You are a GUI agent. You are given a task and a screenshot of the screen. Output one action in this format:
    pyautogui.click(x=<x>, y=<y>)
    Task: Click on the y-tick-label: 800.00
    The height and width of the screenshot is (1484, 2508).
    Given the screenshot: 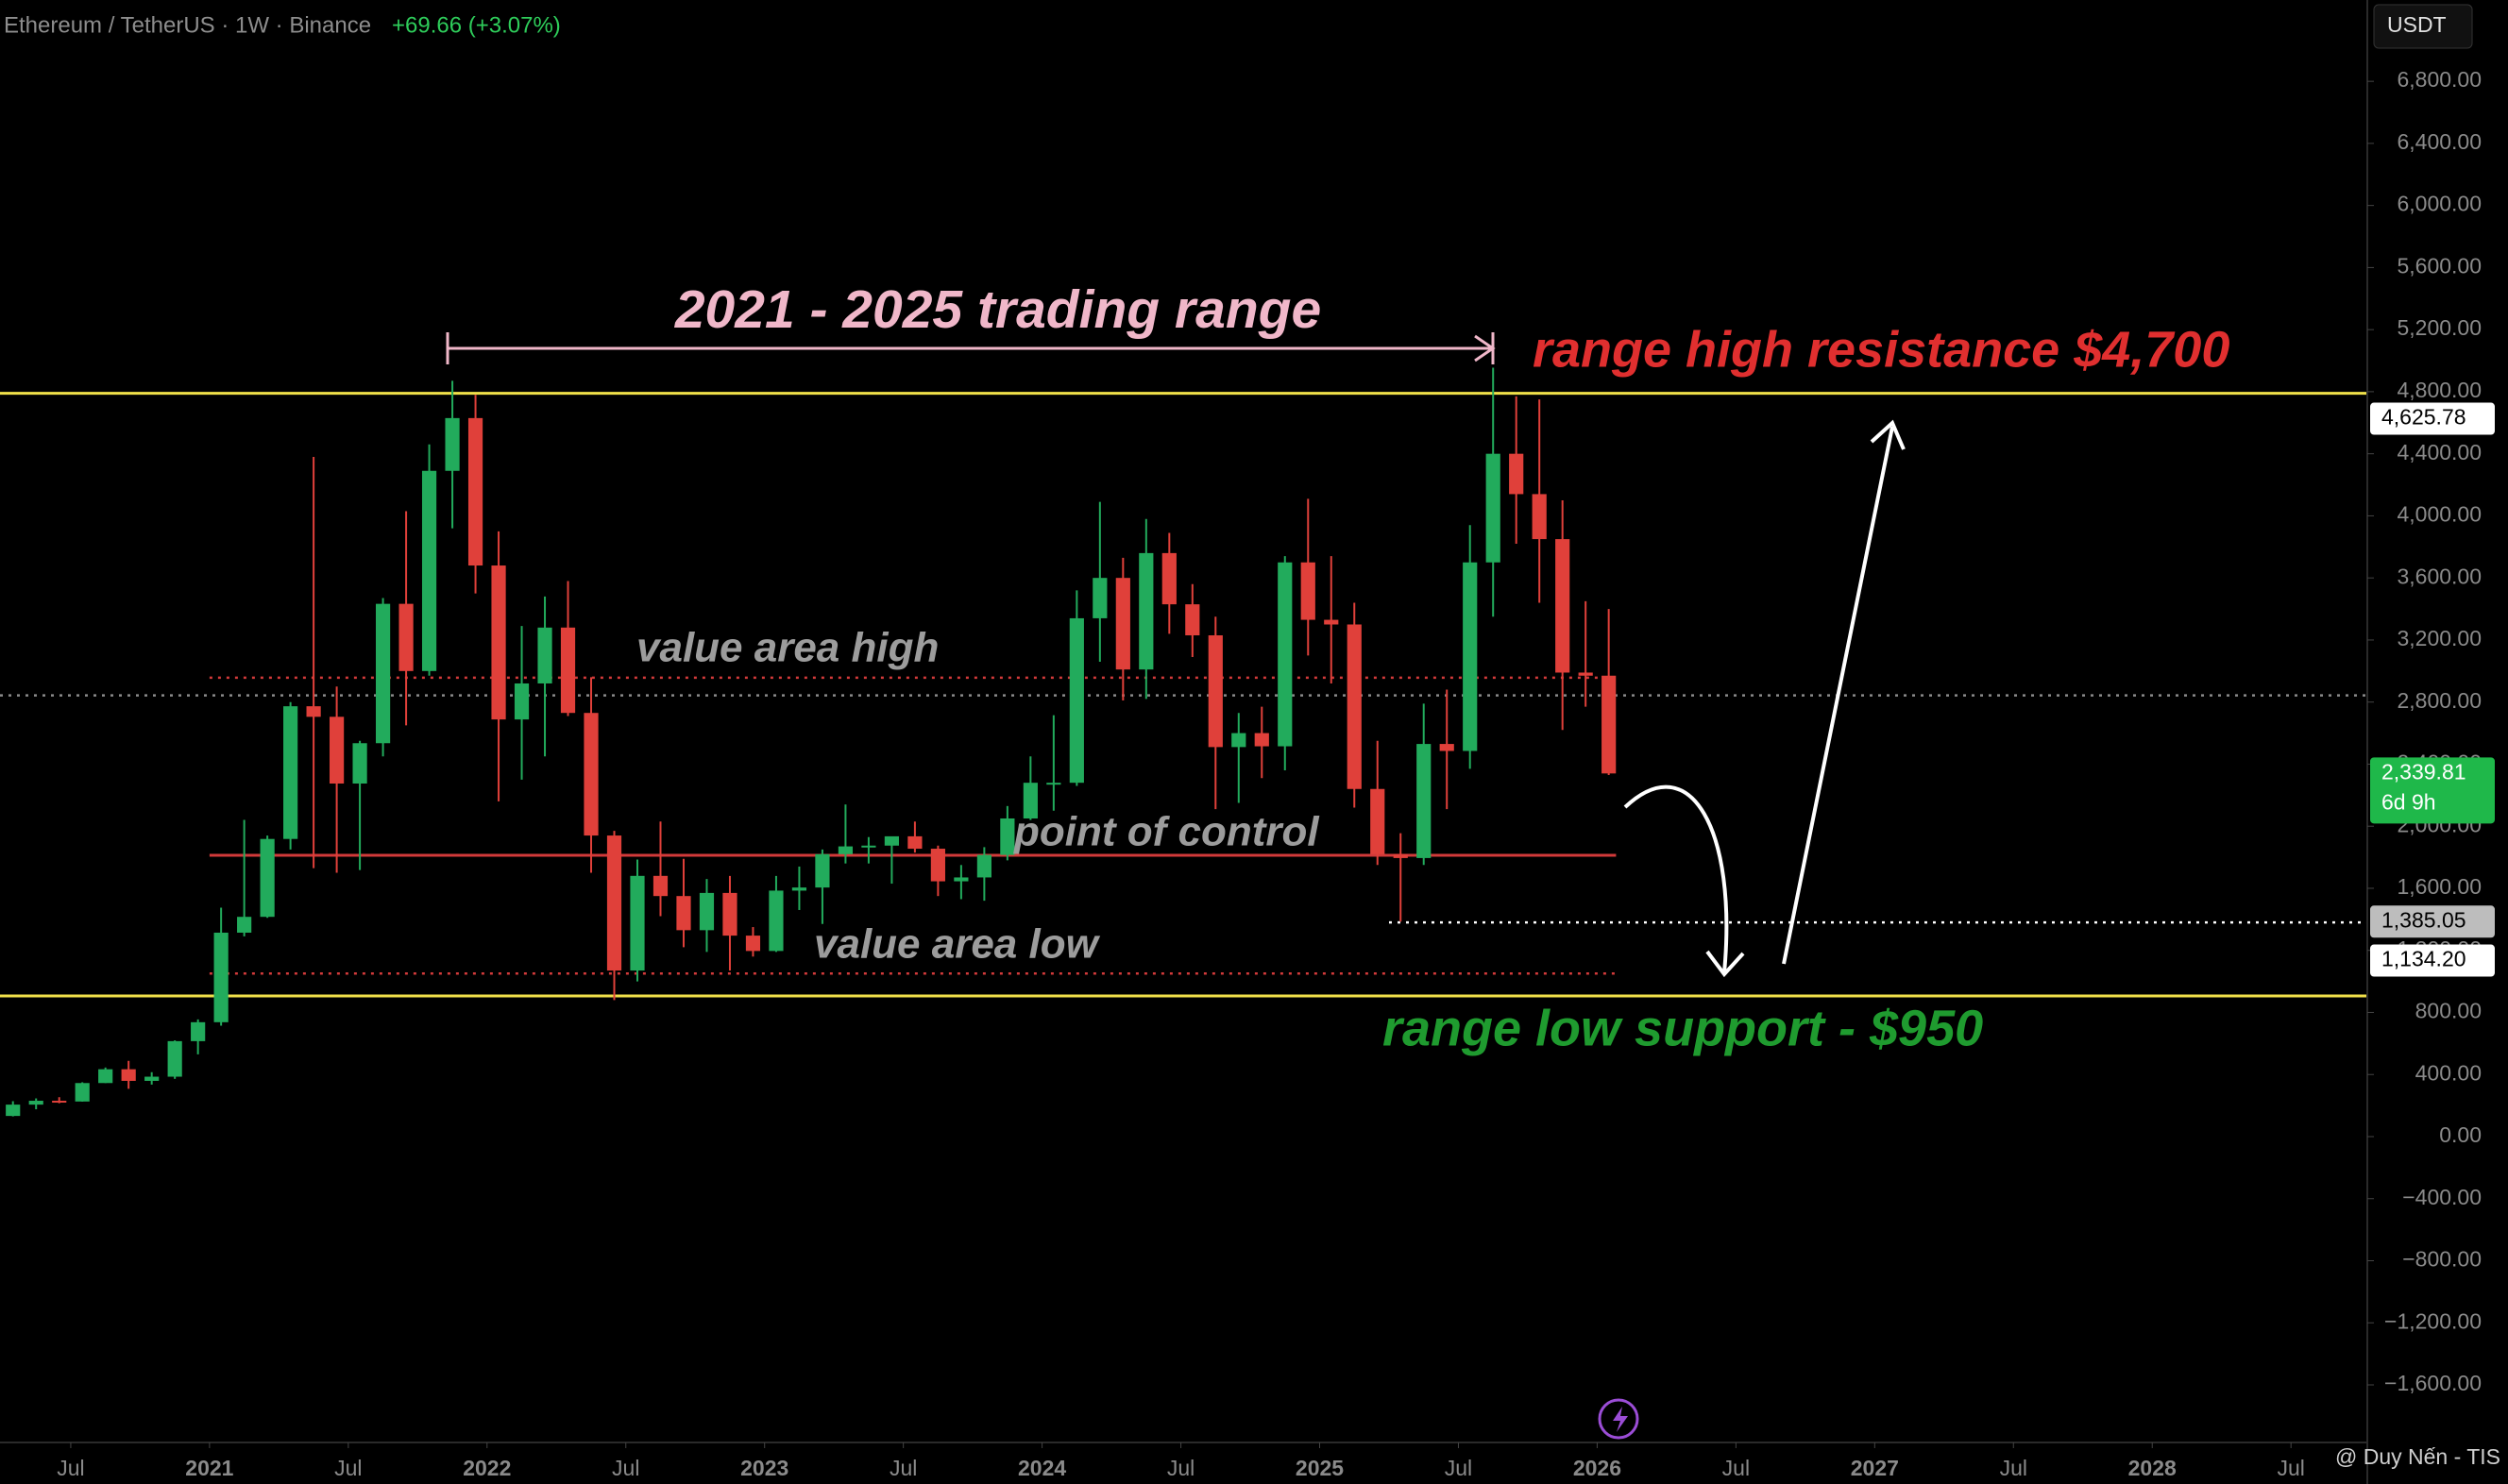 What is the action you would take?
    pyautogui.click(x=2448, y=1011)
    